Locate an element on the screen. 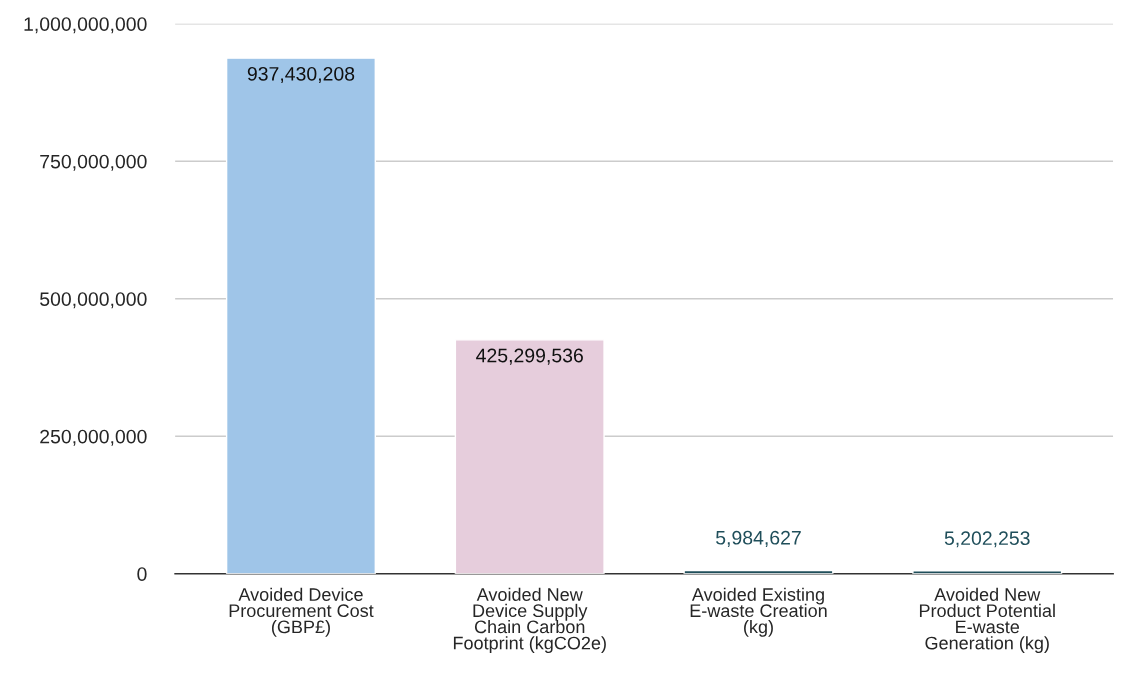 The image size is (1130, 679). data-label: 5,984,627 is located at coordinates (758, 538).